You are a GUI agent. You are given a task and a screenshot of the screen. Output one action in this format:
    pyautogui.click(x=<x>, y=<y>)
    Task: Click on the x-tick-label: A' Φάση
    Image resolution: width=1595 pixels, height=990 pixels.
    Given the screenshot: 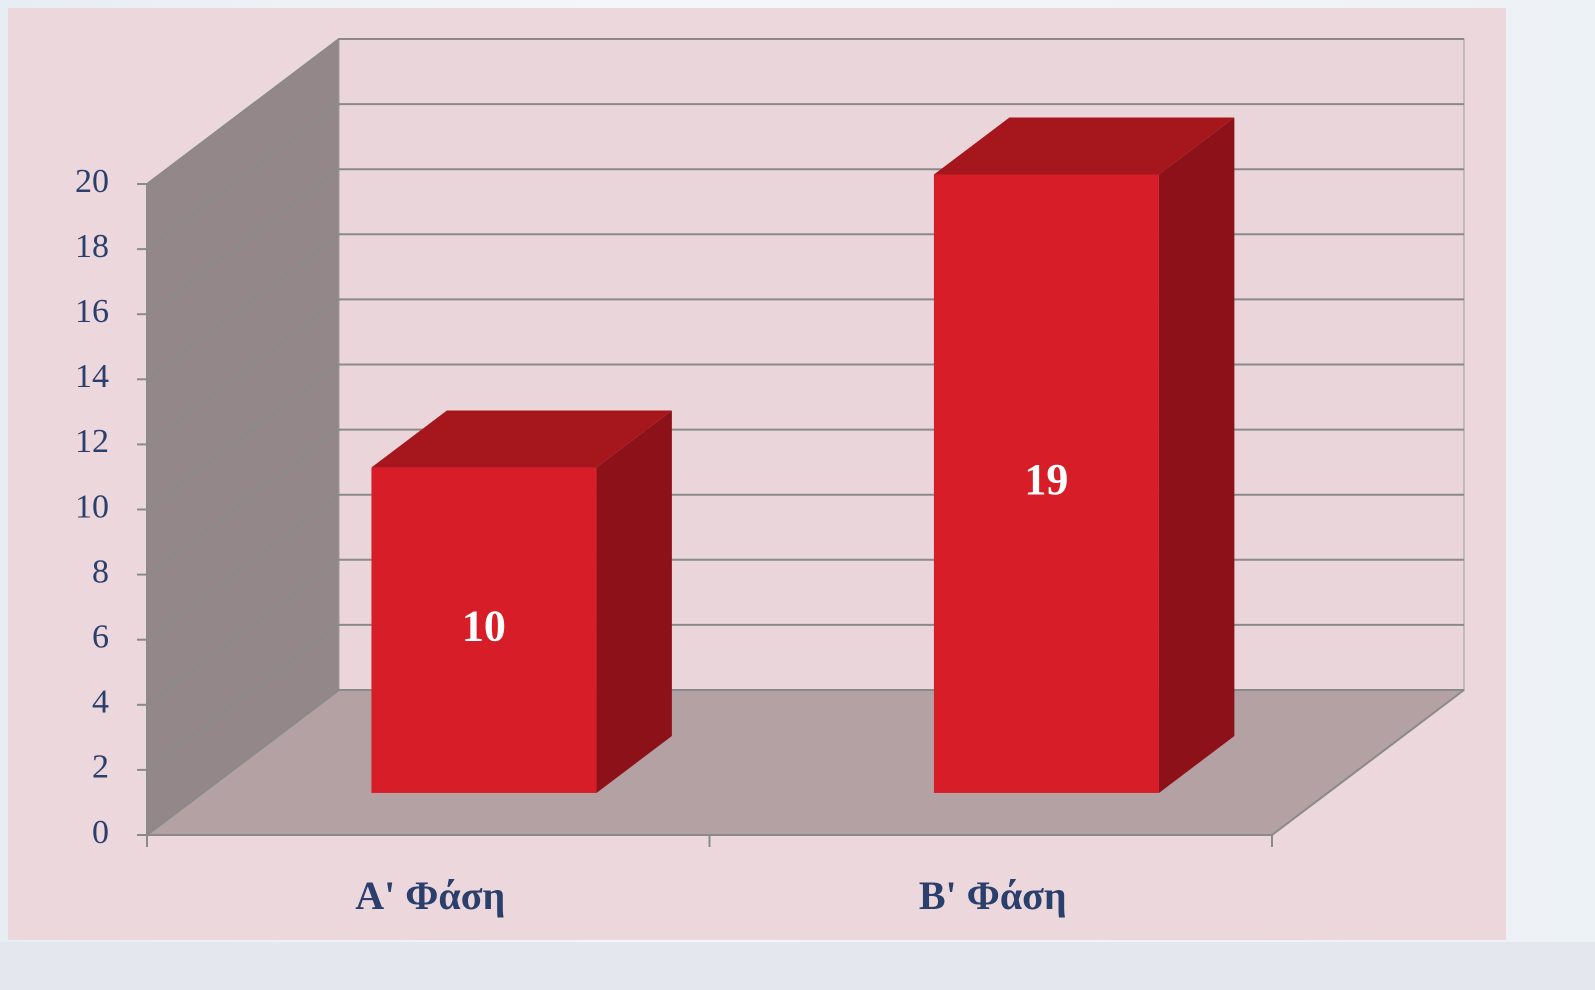 What is the action you would take?
    pyautogui.click(x=430, y=895)
    